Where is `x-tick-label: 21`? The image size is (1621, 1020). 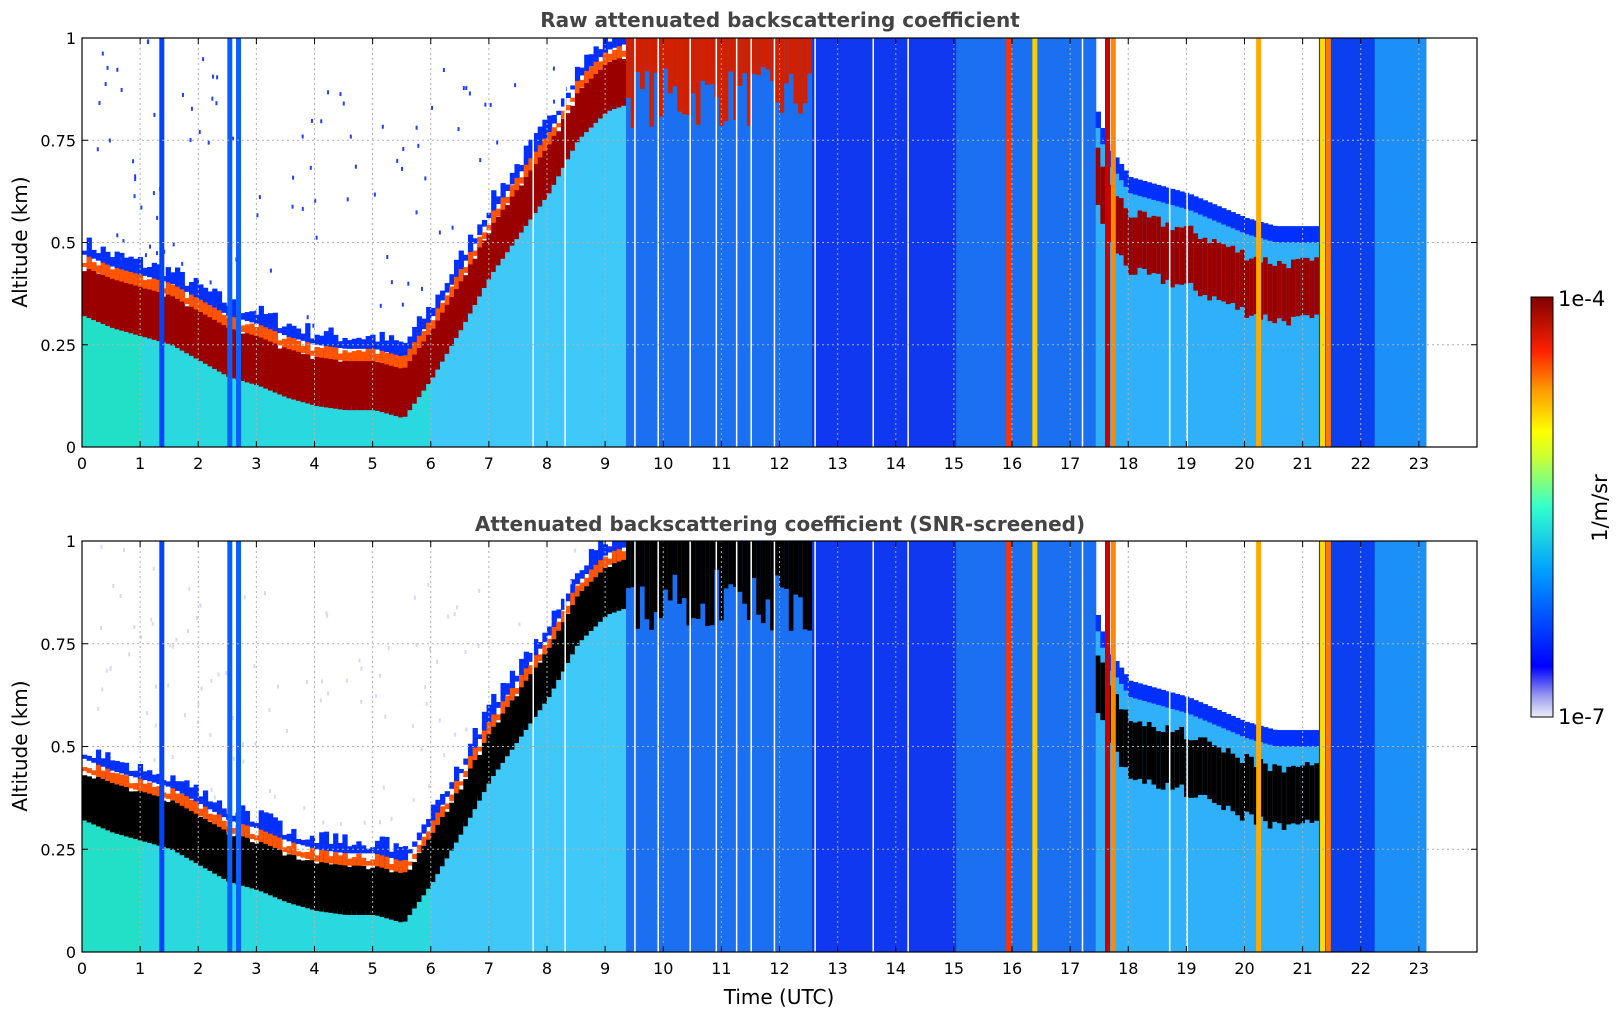
x-tick-label: 21 is located at coordinates (1302, 463).